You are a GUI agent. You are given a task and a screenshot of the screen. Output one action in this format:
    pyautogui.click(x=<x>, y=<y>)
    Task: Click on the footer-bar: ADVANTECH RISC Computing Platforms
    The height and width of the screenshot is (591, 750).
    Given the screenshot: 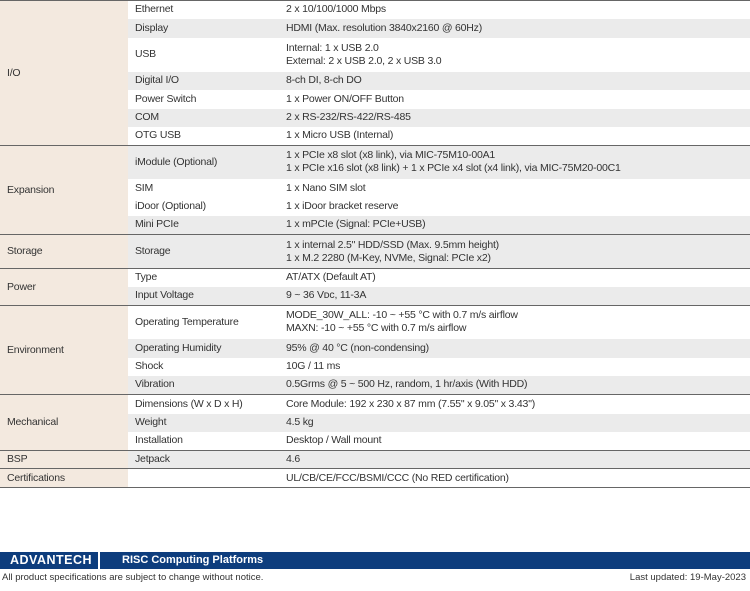 What is the action you would take?
    pyautogui.click(x=375, y=560)
    